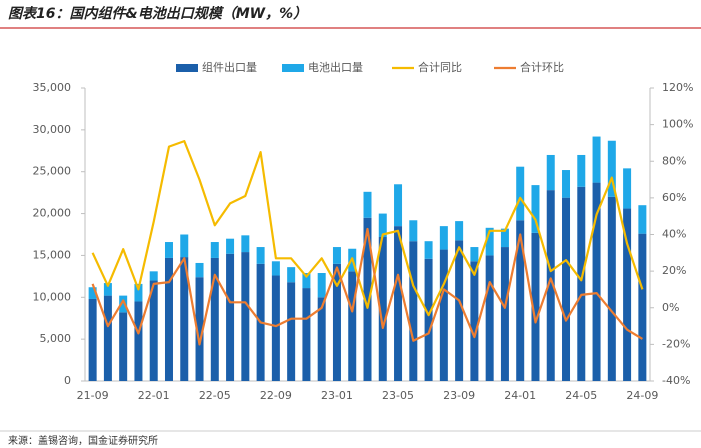 This screenshot has height=448, width=701. What do you see at coordinates (581, 395) in the screenshot?
I see `x-tick-label: 24-05` at bounding box center [581, 395].